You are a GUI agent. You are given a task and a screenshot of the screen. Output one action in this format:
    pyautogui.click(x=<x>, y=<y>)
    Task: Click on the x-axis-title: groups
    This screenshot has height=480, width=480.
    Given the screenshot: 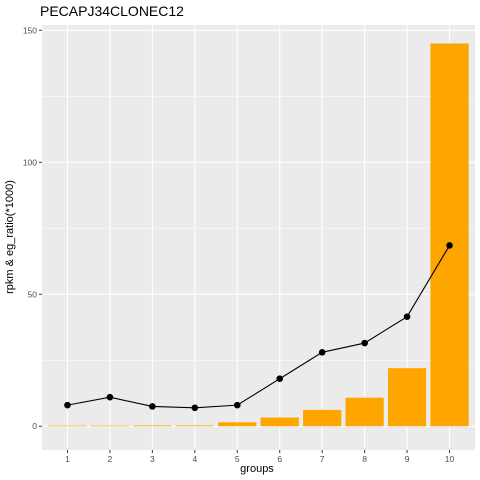 What is the action you would take?
    pyautogui.click(x=257, y=469)
    